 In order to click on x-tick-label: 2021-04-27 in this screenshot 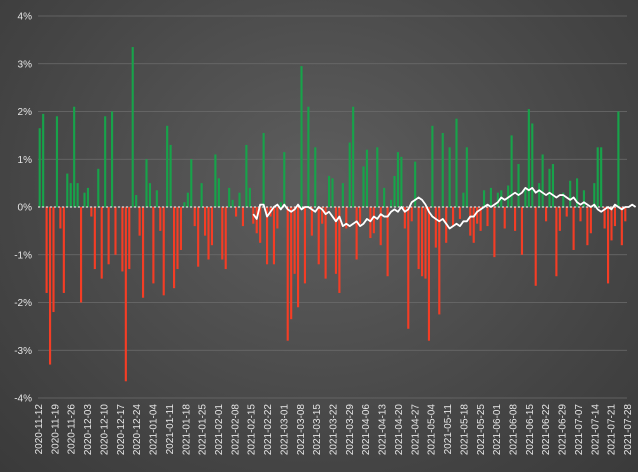, I will do `click(415, 430)`.